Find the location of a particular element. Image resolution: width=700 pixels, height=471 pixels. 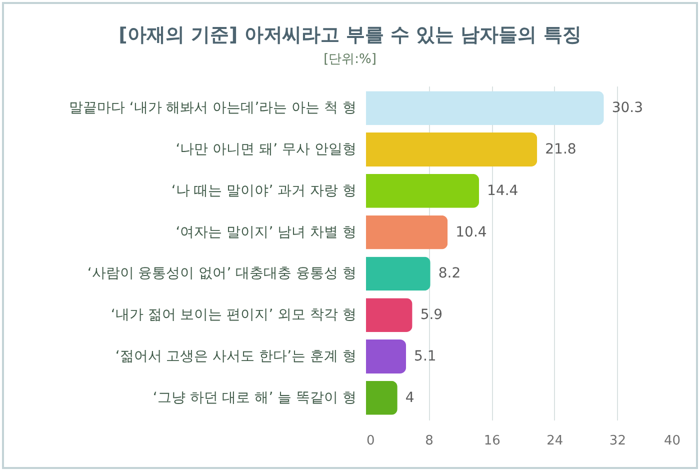

x-tick-label: 40 is located at coordinates (672, 441).